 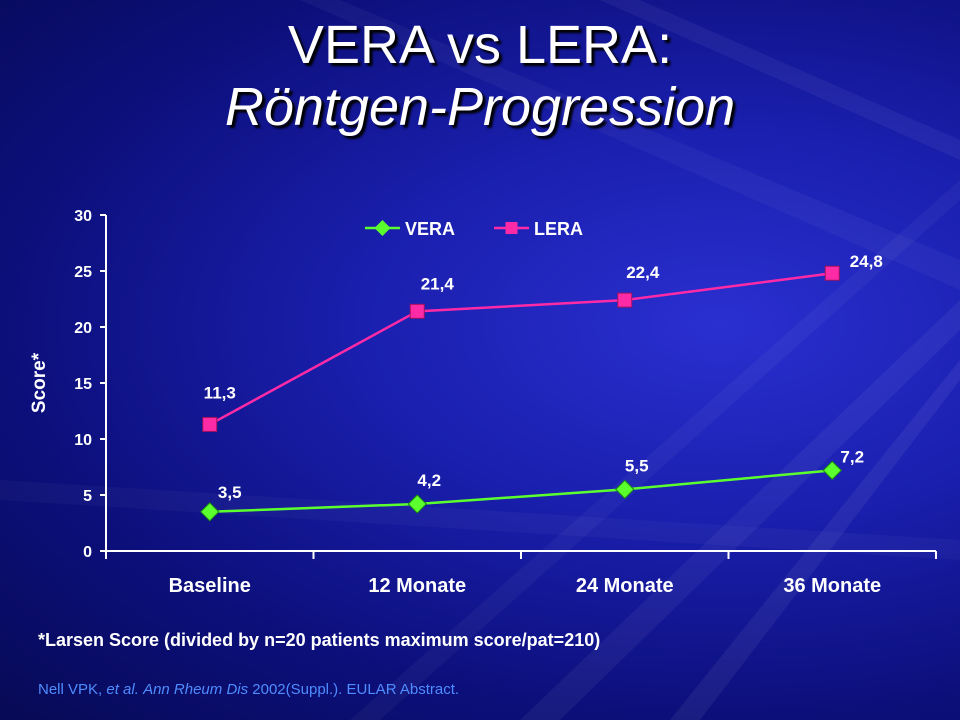 I want to click on y-tick-label: 20, so click(x=83, y=328).